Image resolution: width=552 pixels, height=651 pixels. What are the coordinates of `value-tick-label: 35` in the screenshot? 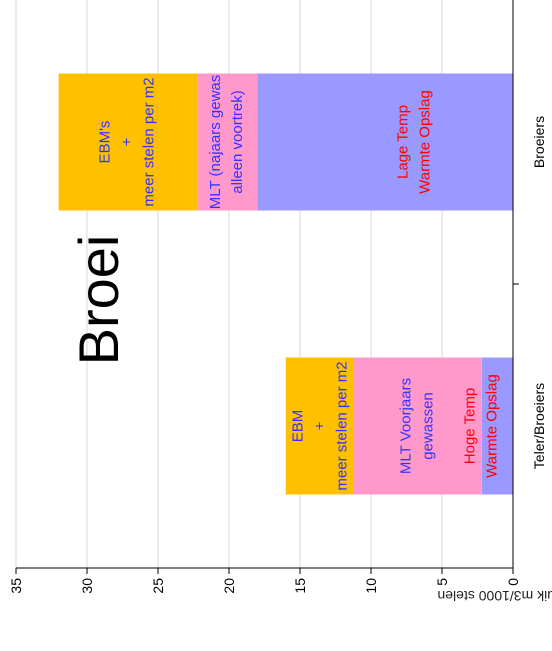 It's located at (16, 586).